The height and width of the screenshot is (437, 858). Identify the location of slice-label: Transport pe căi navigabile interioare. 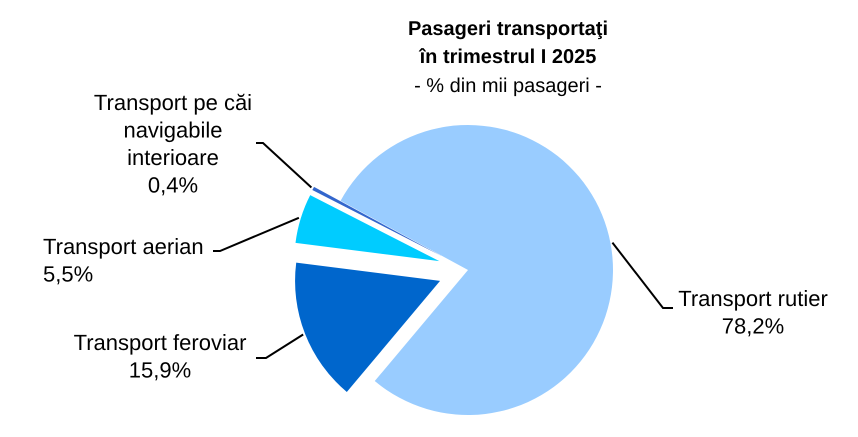
(173, 130).